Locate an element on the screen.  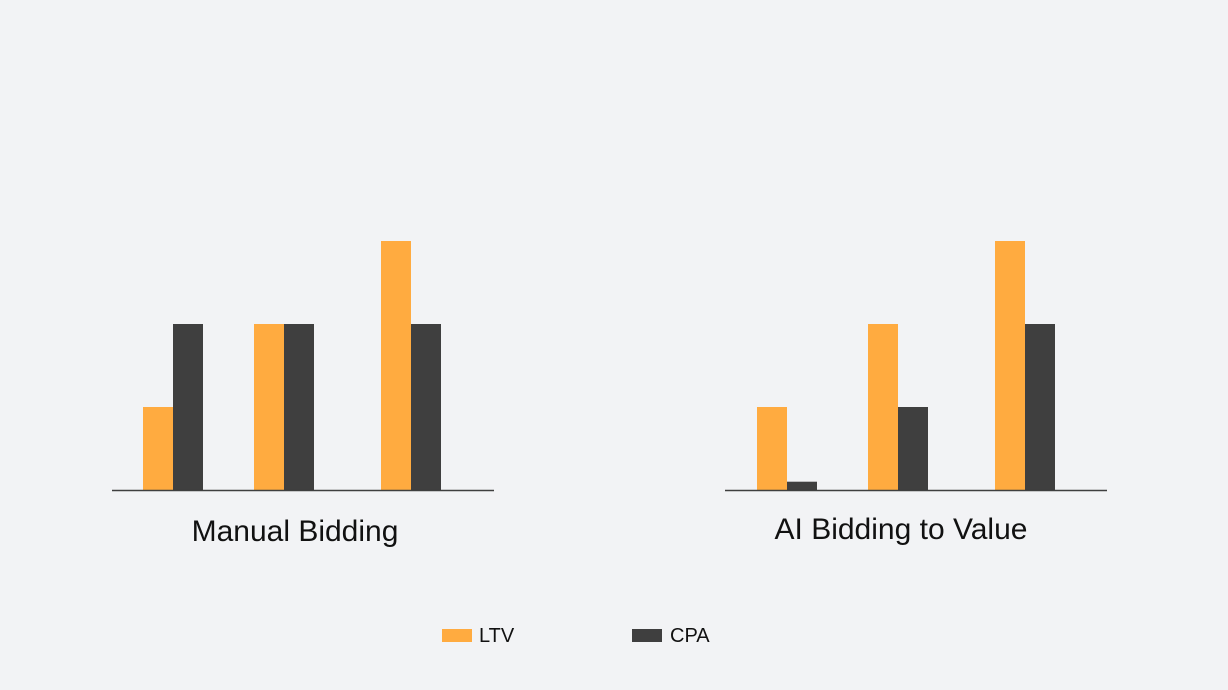
legend-swatch-cpa is located at coordinates (647, 635).